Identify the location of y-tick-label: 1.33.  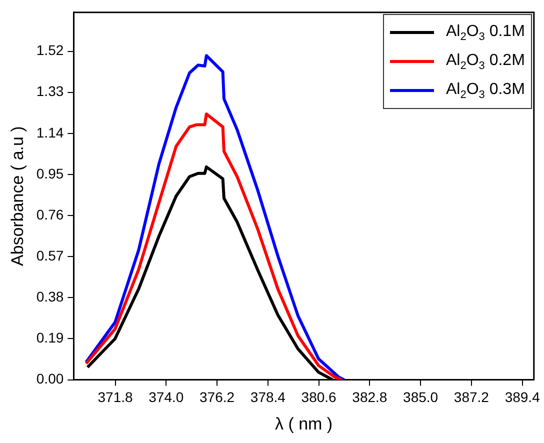
(50, 91).